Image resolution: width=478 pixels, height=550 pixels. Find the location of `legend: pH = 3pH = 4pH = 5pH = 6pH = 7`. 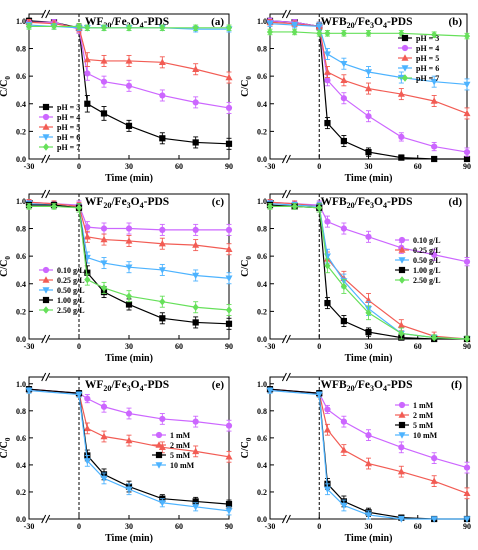

legend: pH = 3pH = 4pH = 5pH = 6pH = 7 is located at coordinates (418, 58).